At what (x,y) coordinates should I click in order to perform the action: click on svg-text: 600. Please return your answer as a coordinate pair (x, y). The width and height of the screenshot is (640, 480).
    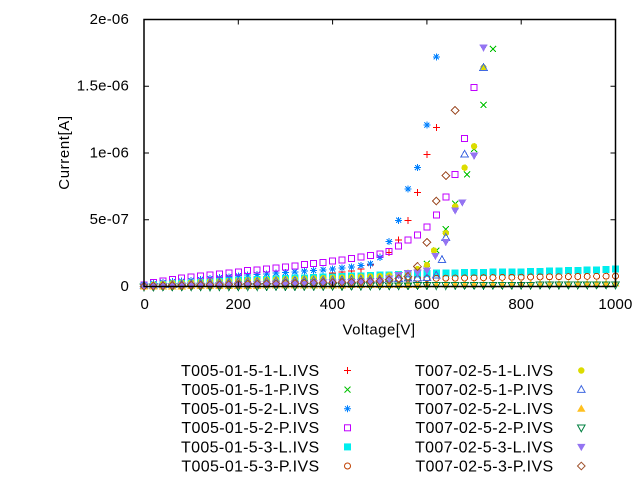
    Looking at the image, I should click on (427, 304).